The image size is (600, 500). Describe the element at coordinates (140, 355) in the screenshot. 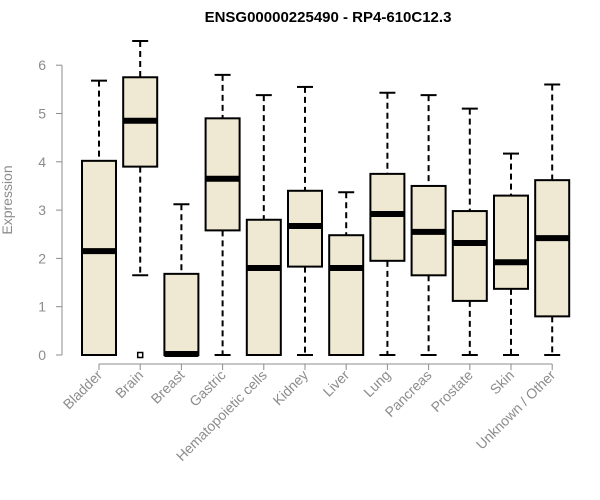

I see `outlier-point` at that location.